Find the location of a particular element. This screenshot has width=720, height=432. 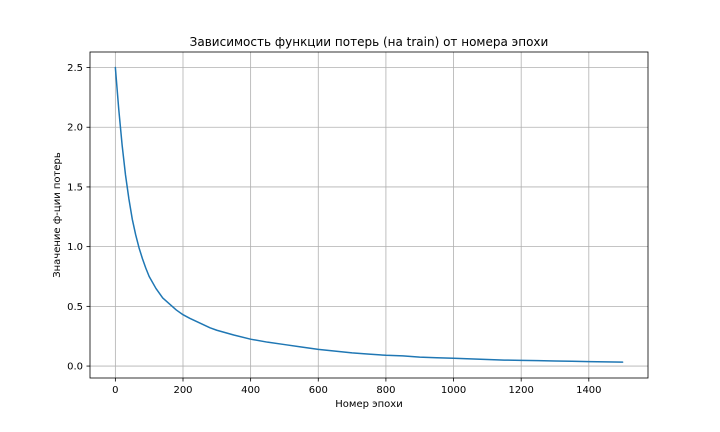

x-tick-label: 600 is located at coordinates (318, 390).